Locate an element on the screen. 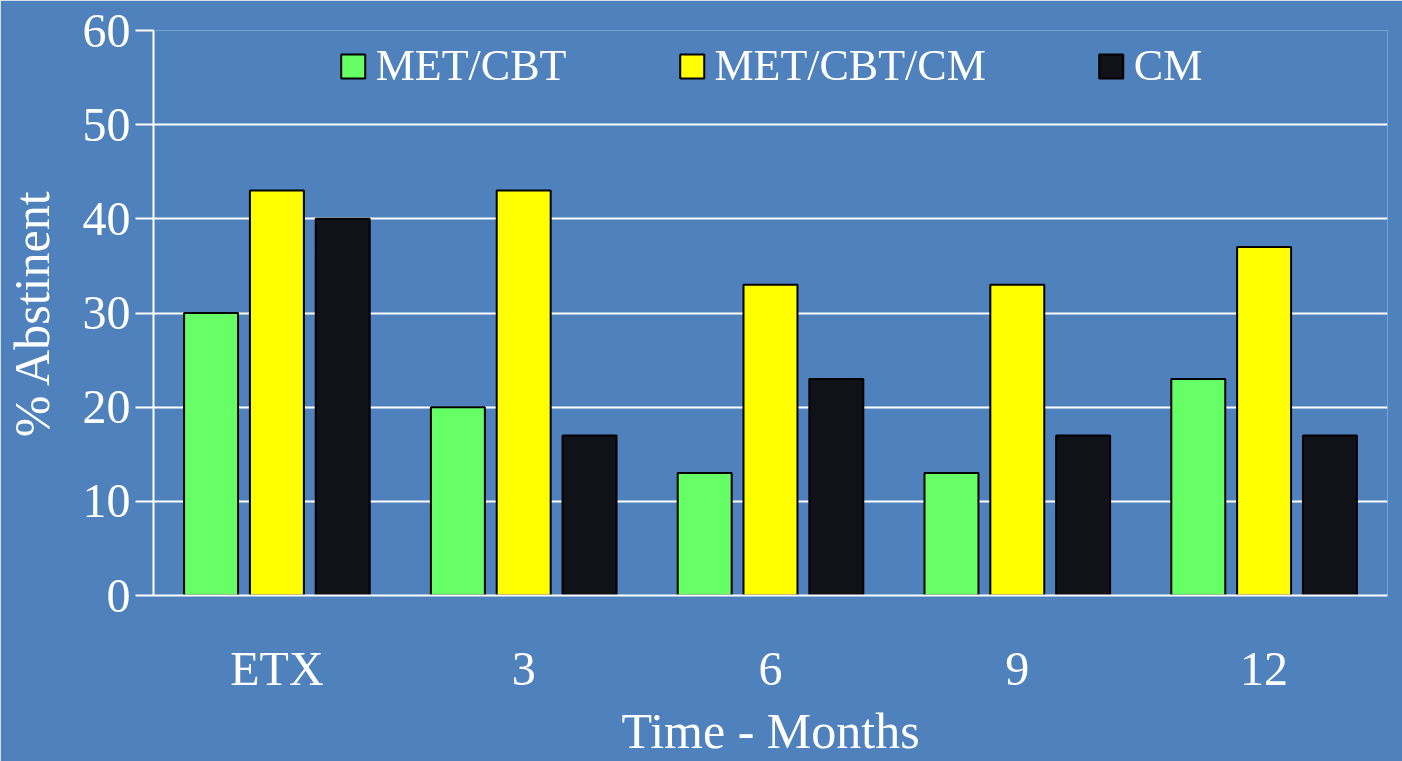  y-tick-label: 30 is located at coordinates (106, 312).